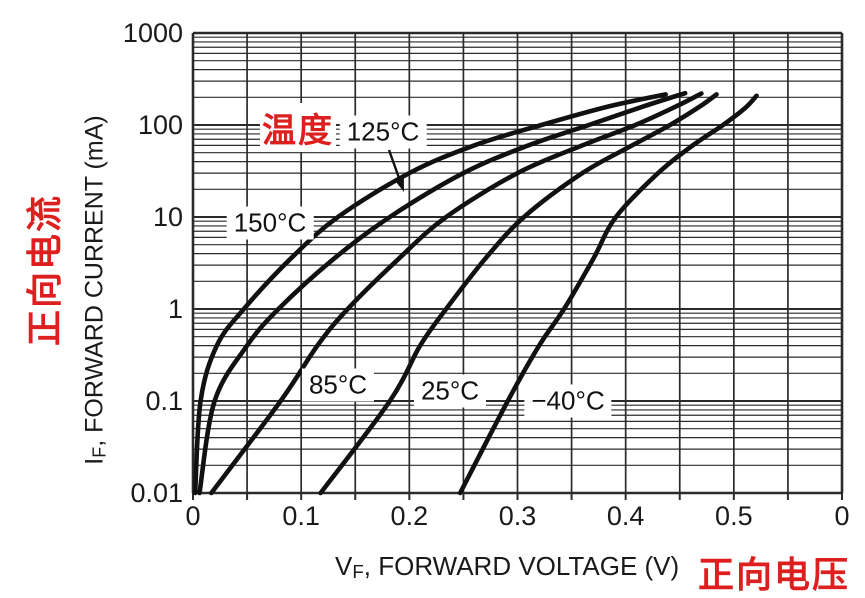 Image resolution: width=865 pixels, height=598 pixels. I want to click on curve-label-85C: 85°C, so click(338, 385).